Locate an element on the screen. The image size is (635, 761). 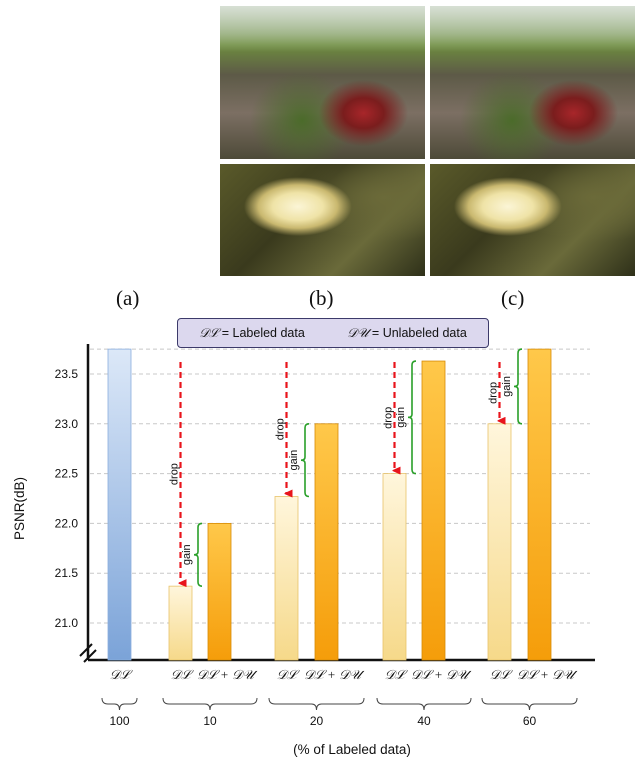
x-group-label: 60 is located at coordinates (530, 721).